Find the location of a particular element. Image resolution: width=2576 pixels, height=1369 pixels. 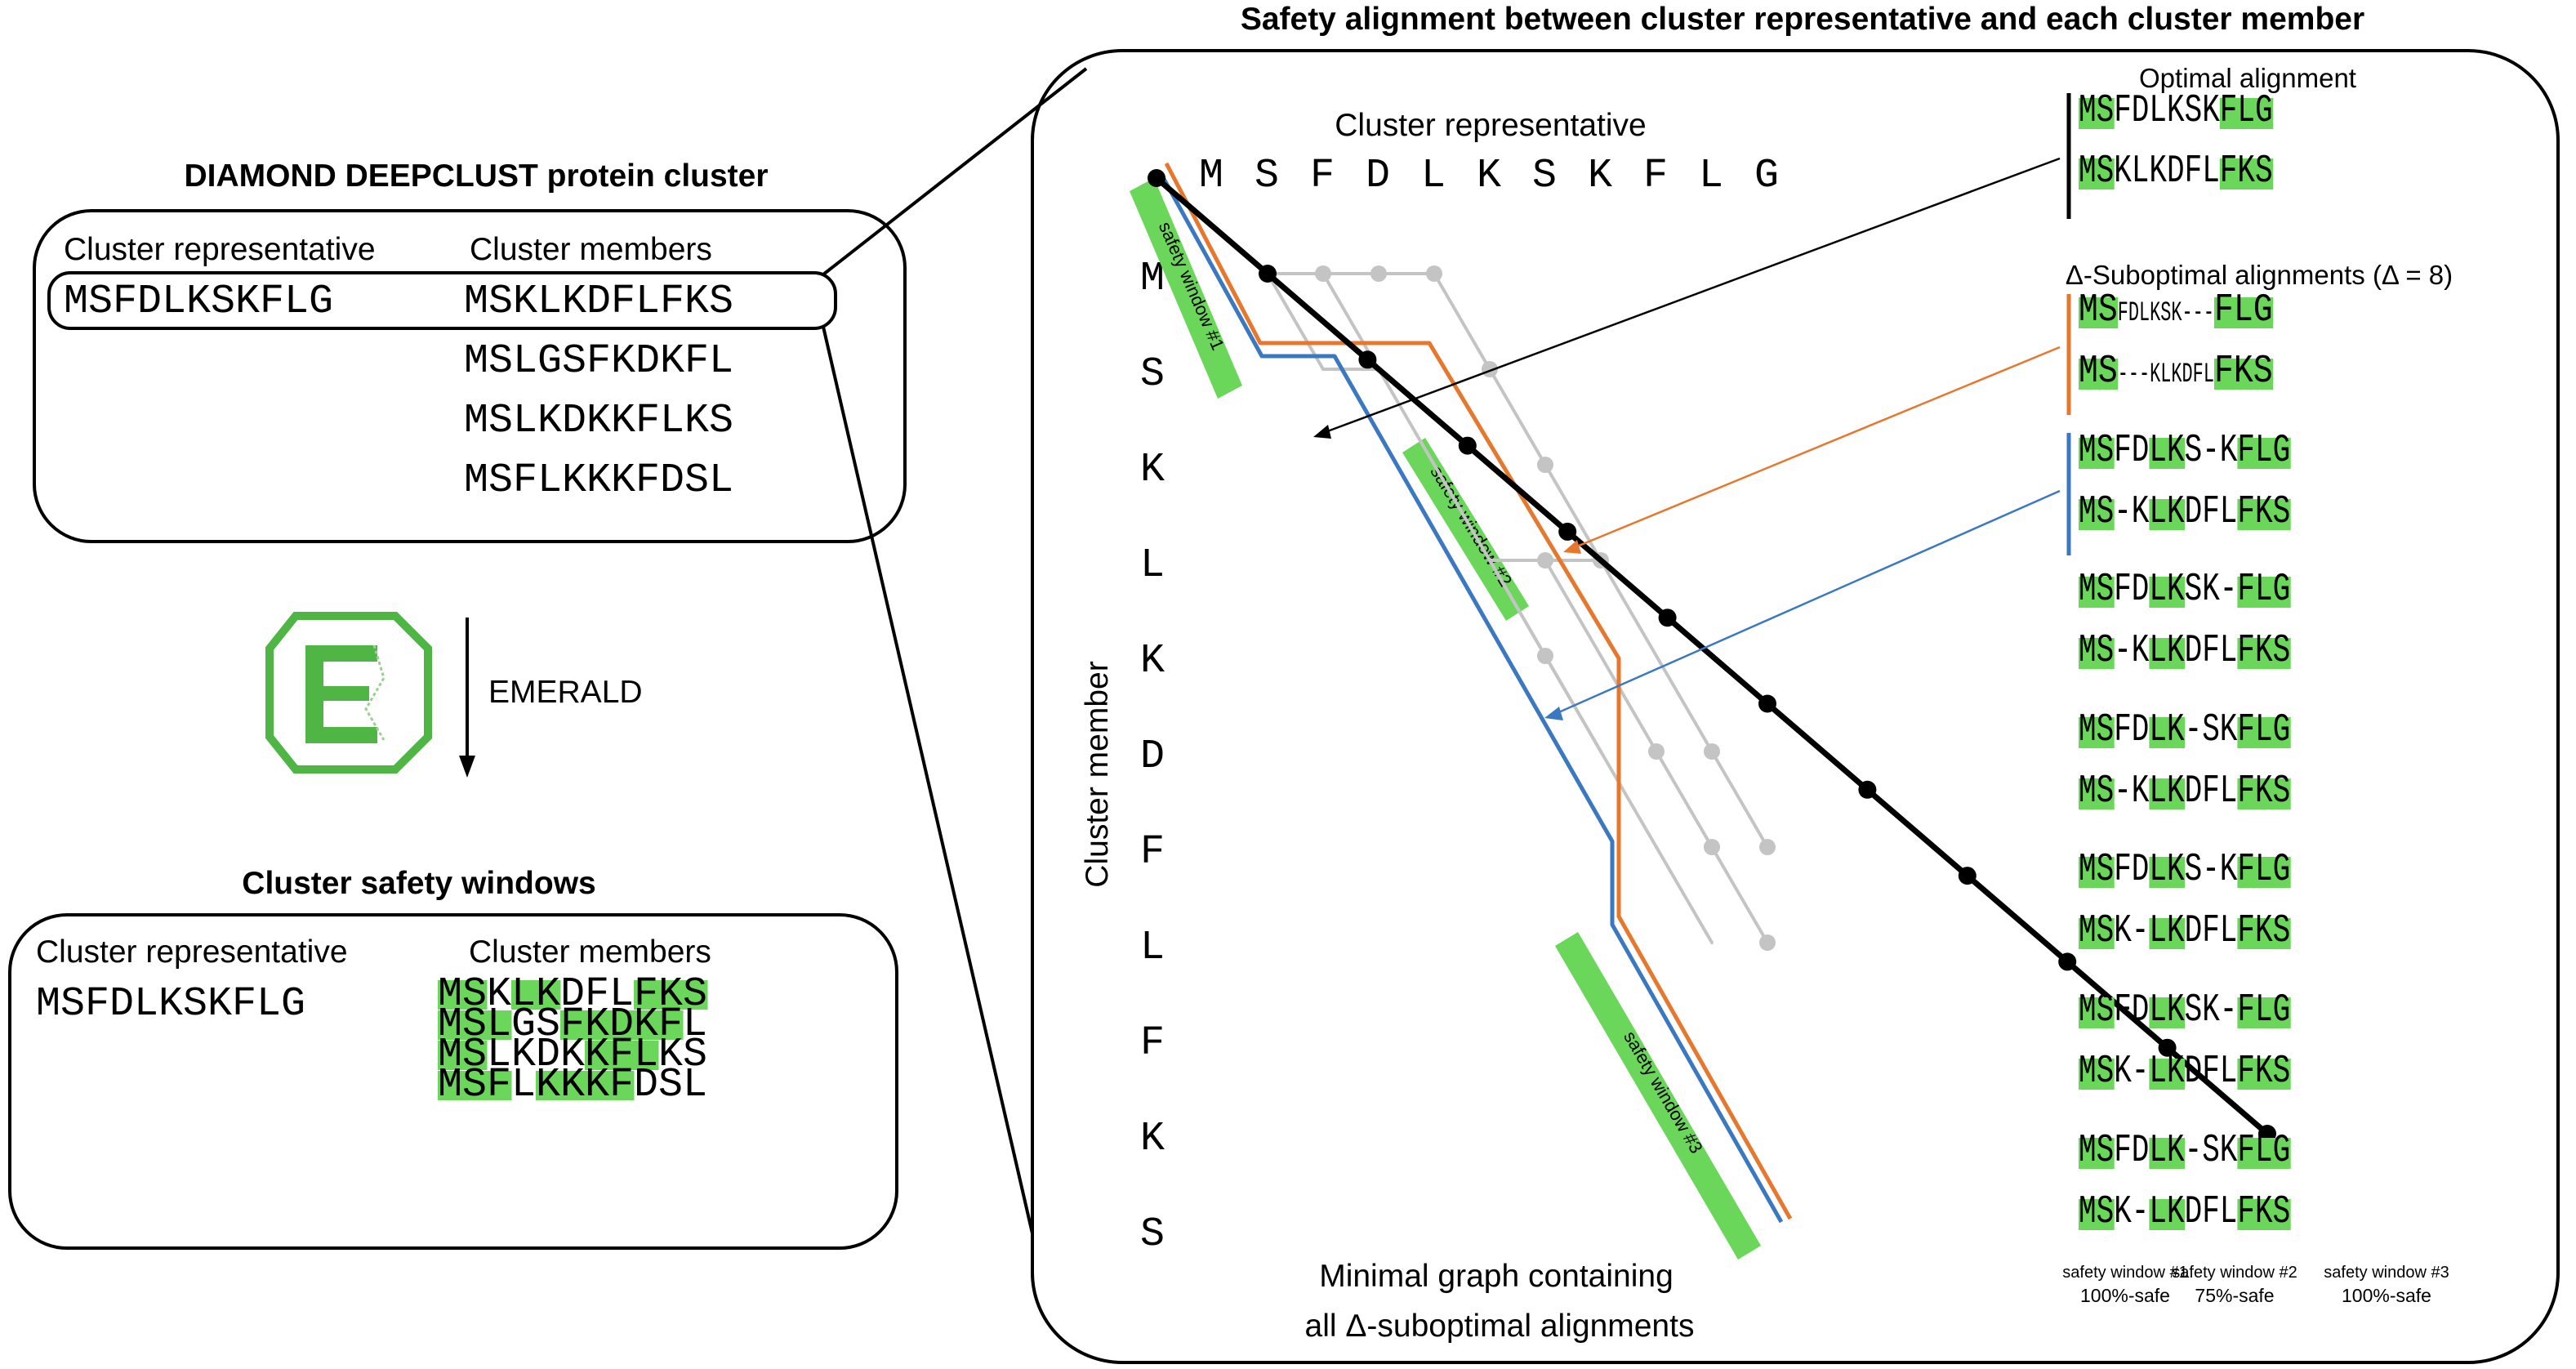

bottom-rep-header: Cluster representative is located at coordinates (192, 952).